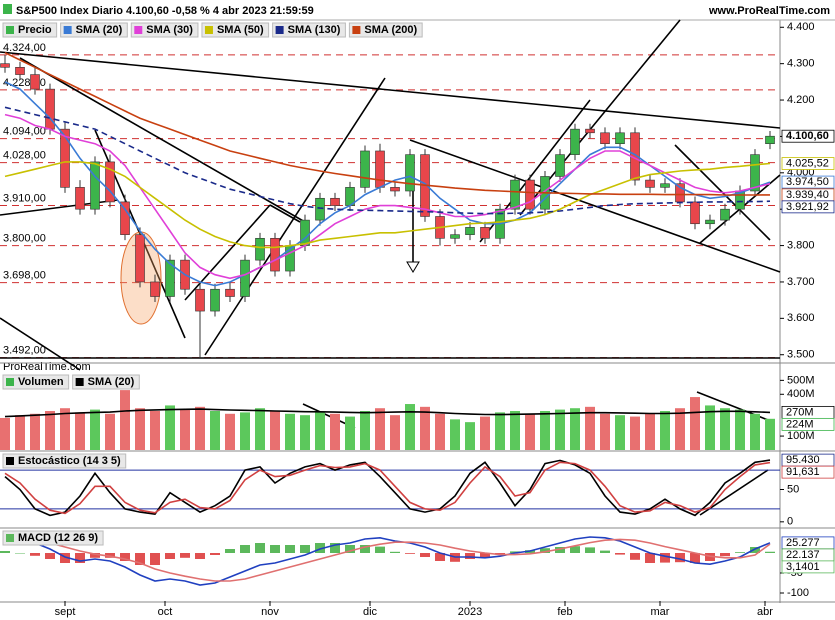 Image resolution: width=835 pixels, height=620 pixels. I want to click on panel-title: MACD (12 26 9), so click(58, 538).